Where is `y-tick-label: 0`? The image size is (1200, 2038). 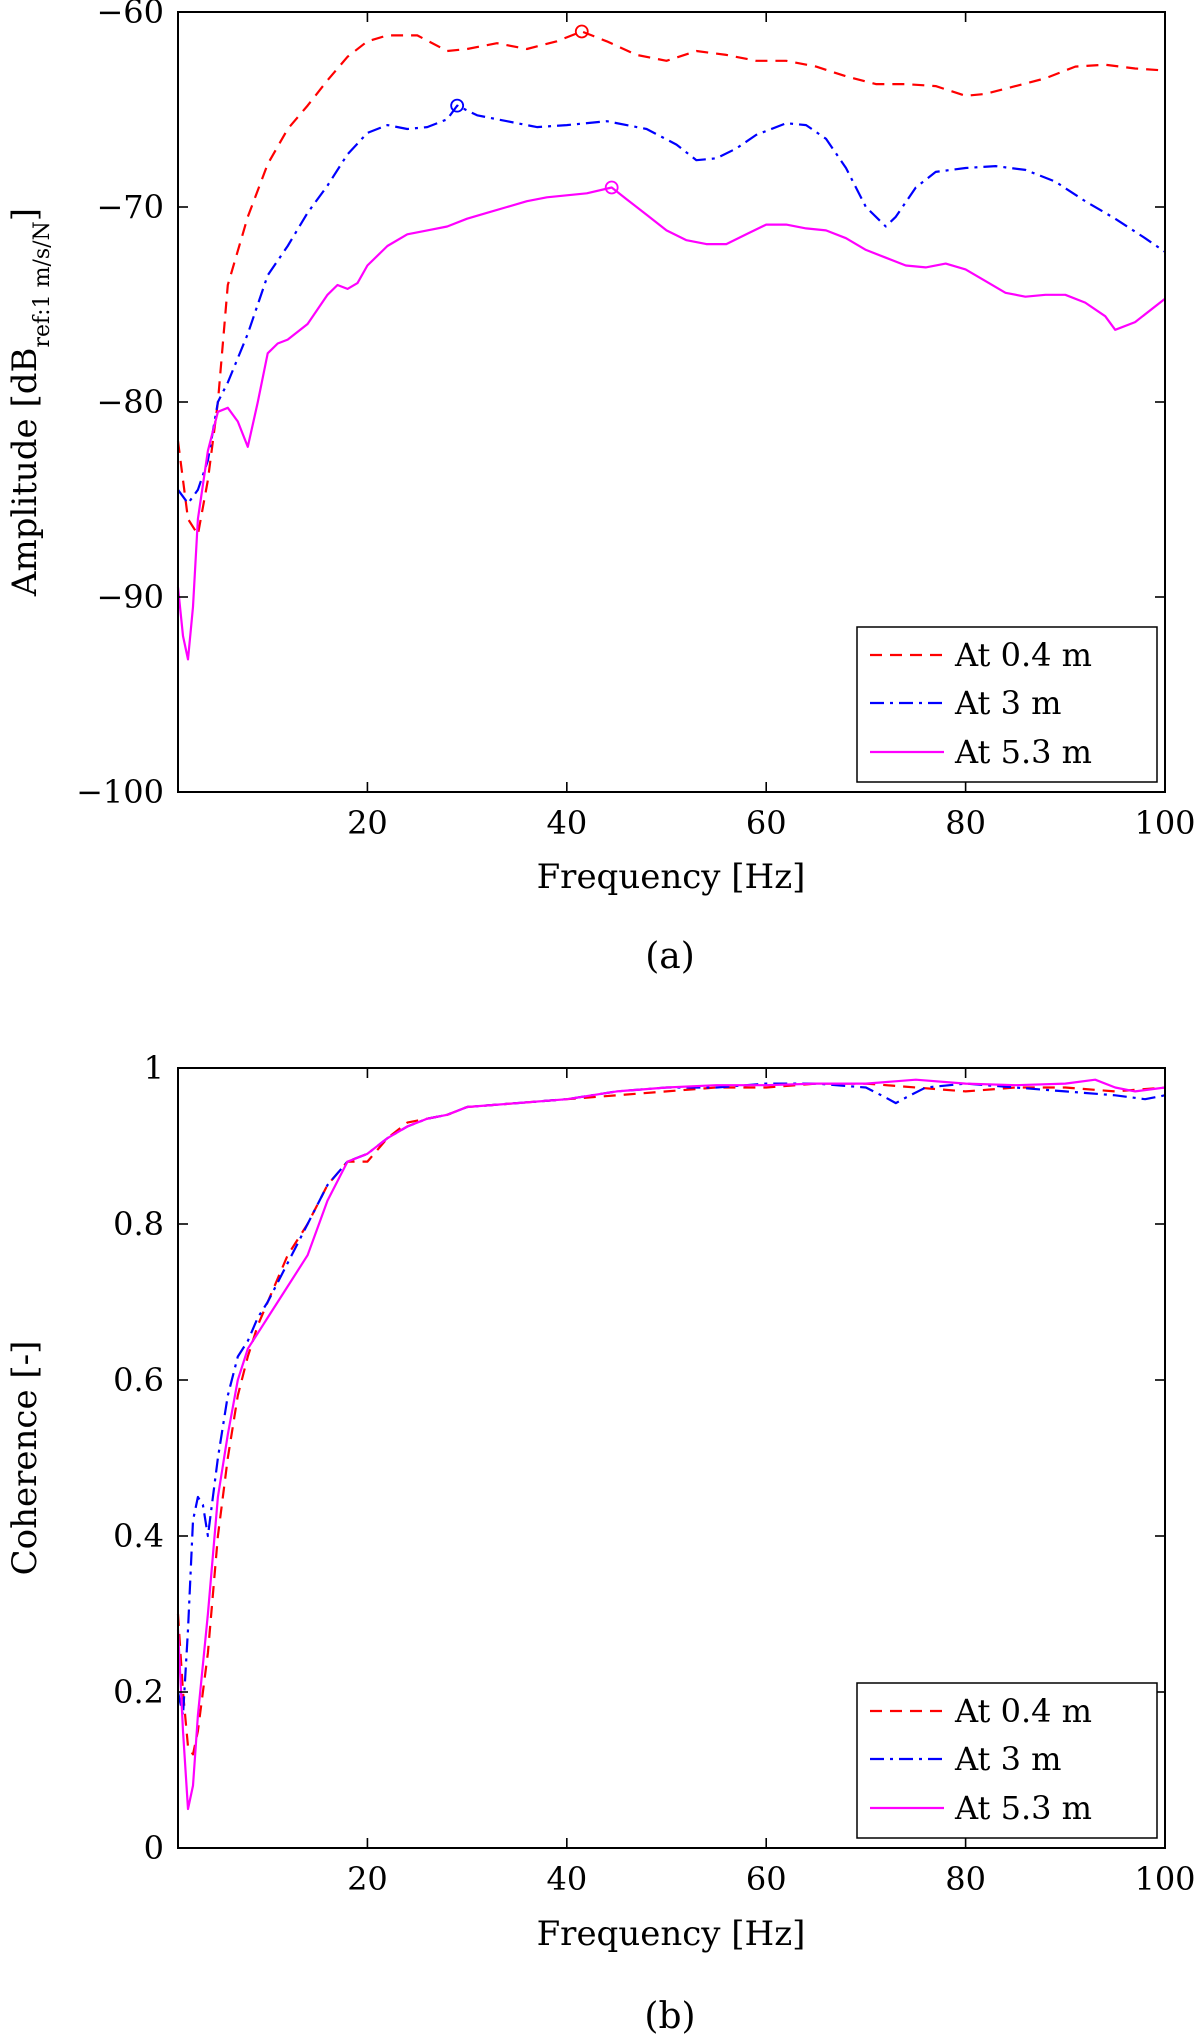 y-tick-label: 0 is located at coordinates (154, 1848).